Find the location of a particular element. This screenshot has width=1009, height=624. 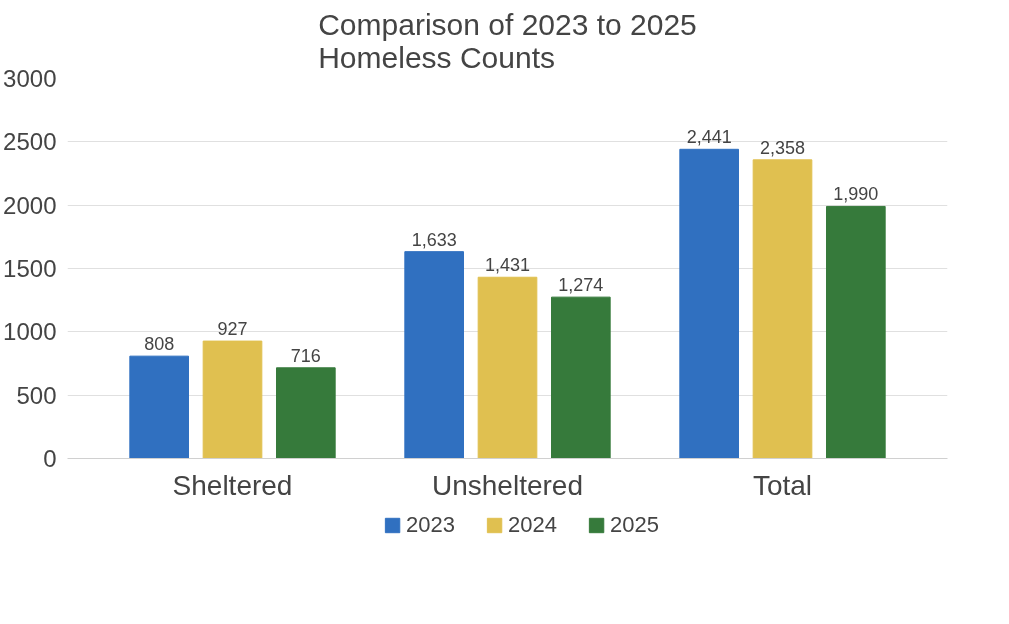

data-label: 1,274 is located at coordinates (581, 285).